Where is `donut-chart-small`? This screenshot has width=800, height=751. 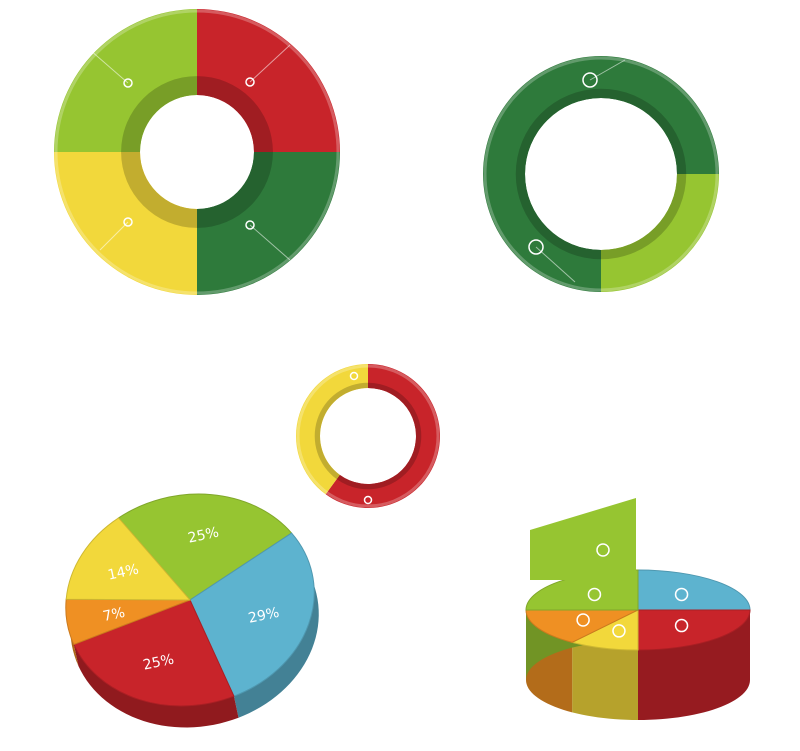 donut-chart-small is located at coordinates (368, 436).